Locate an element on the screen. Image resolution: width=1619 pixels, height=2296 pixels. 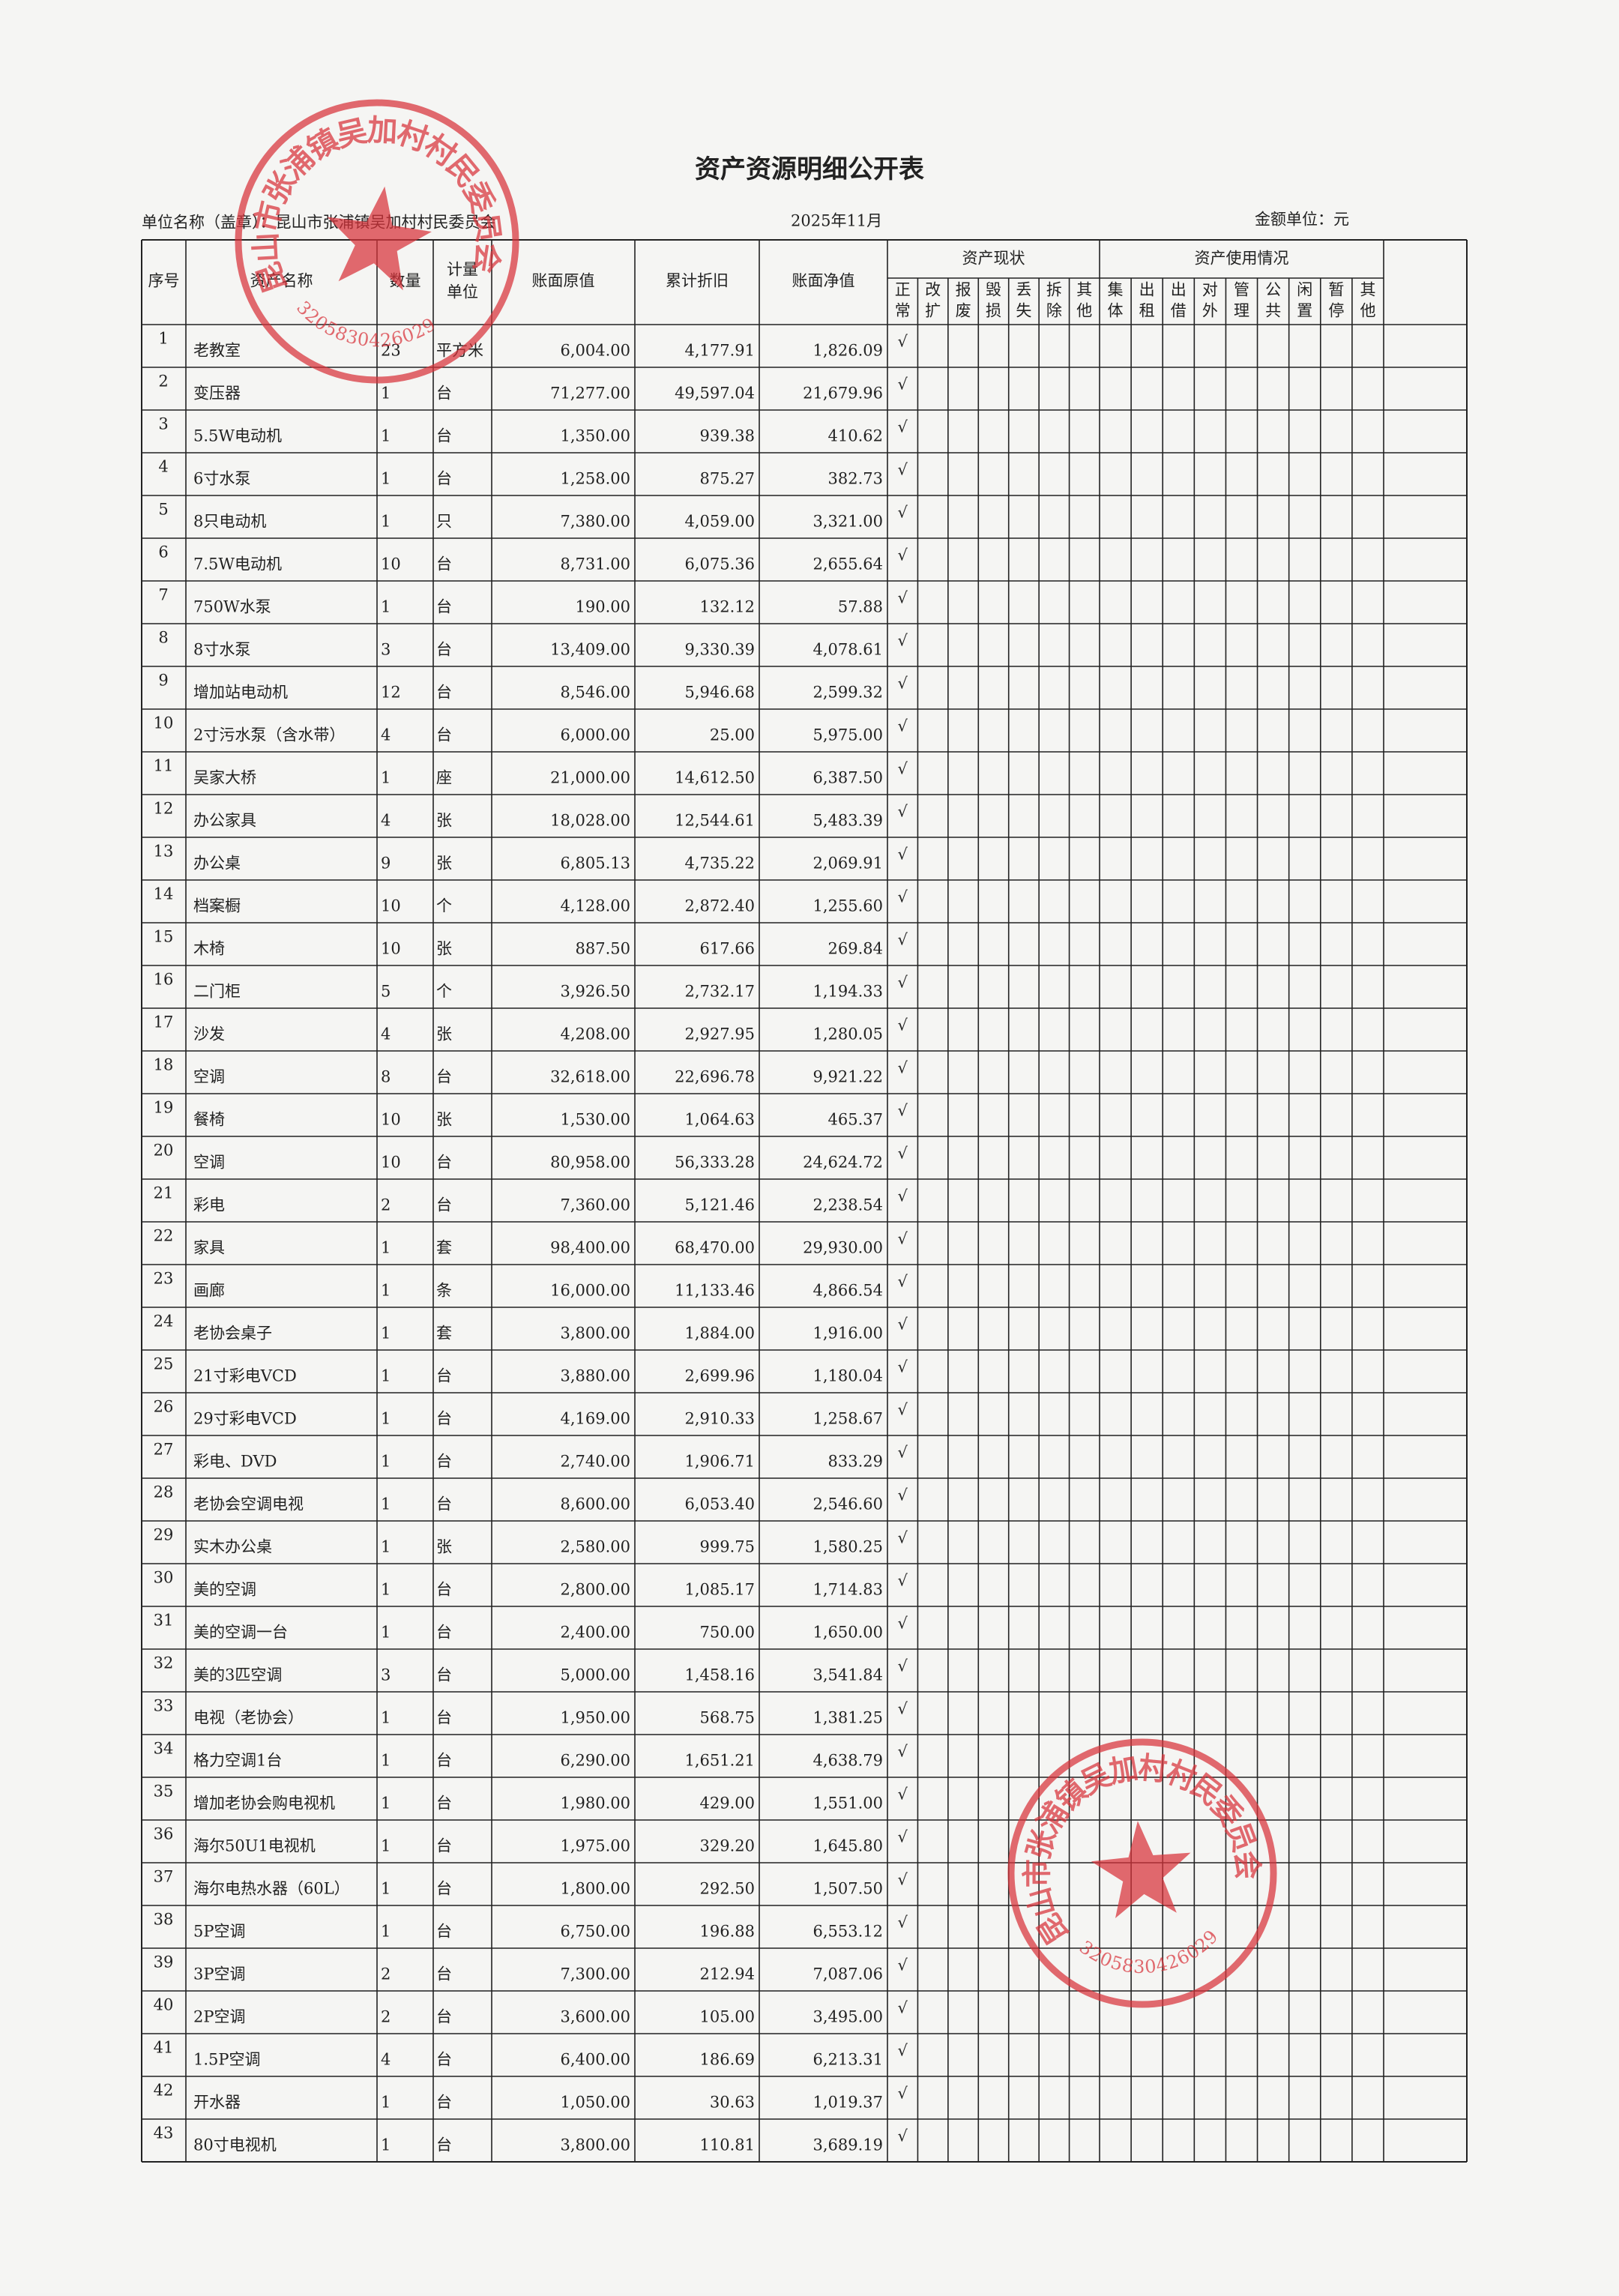
row-number: 27 is located at coordinates (164, 1450).